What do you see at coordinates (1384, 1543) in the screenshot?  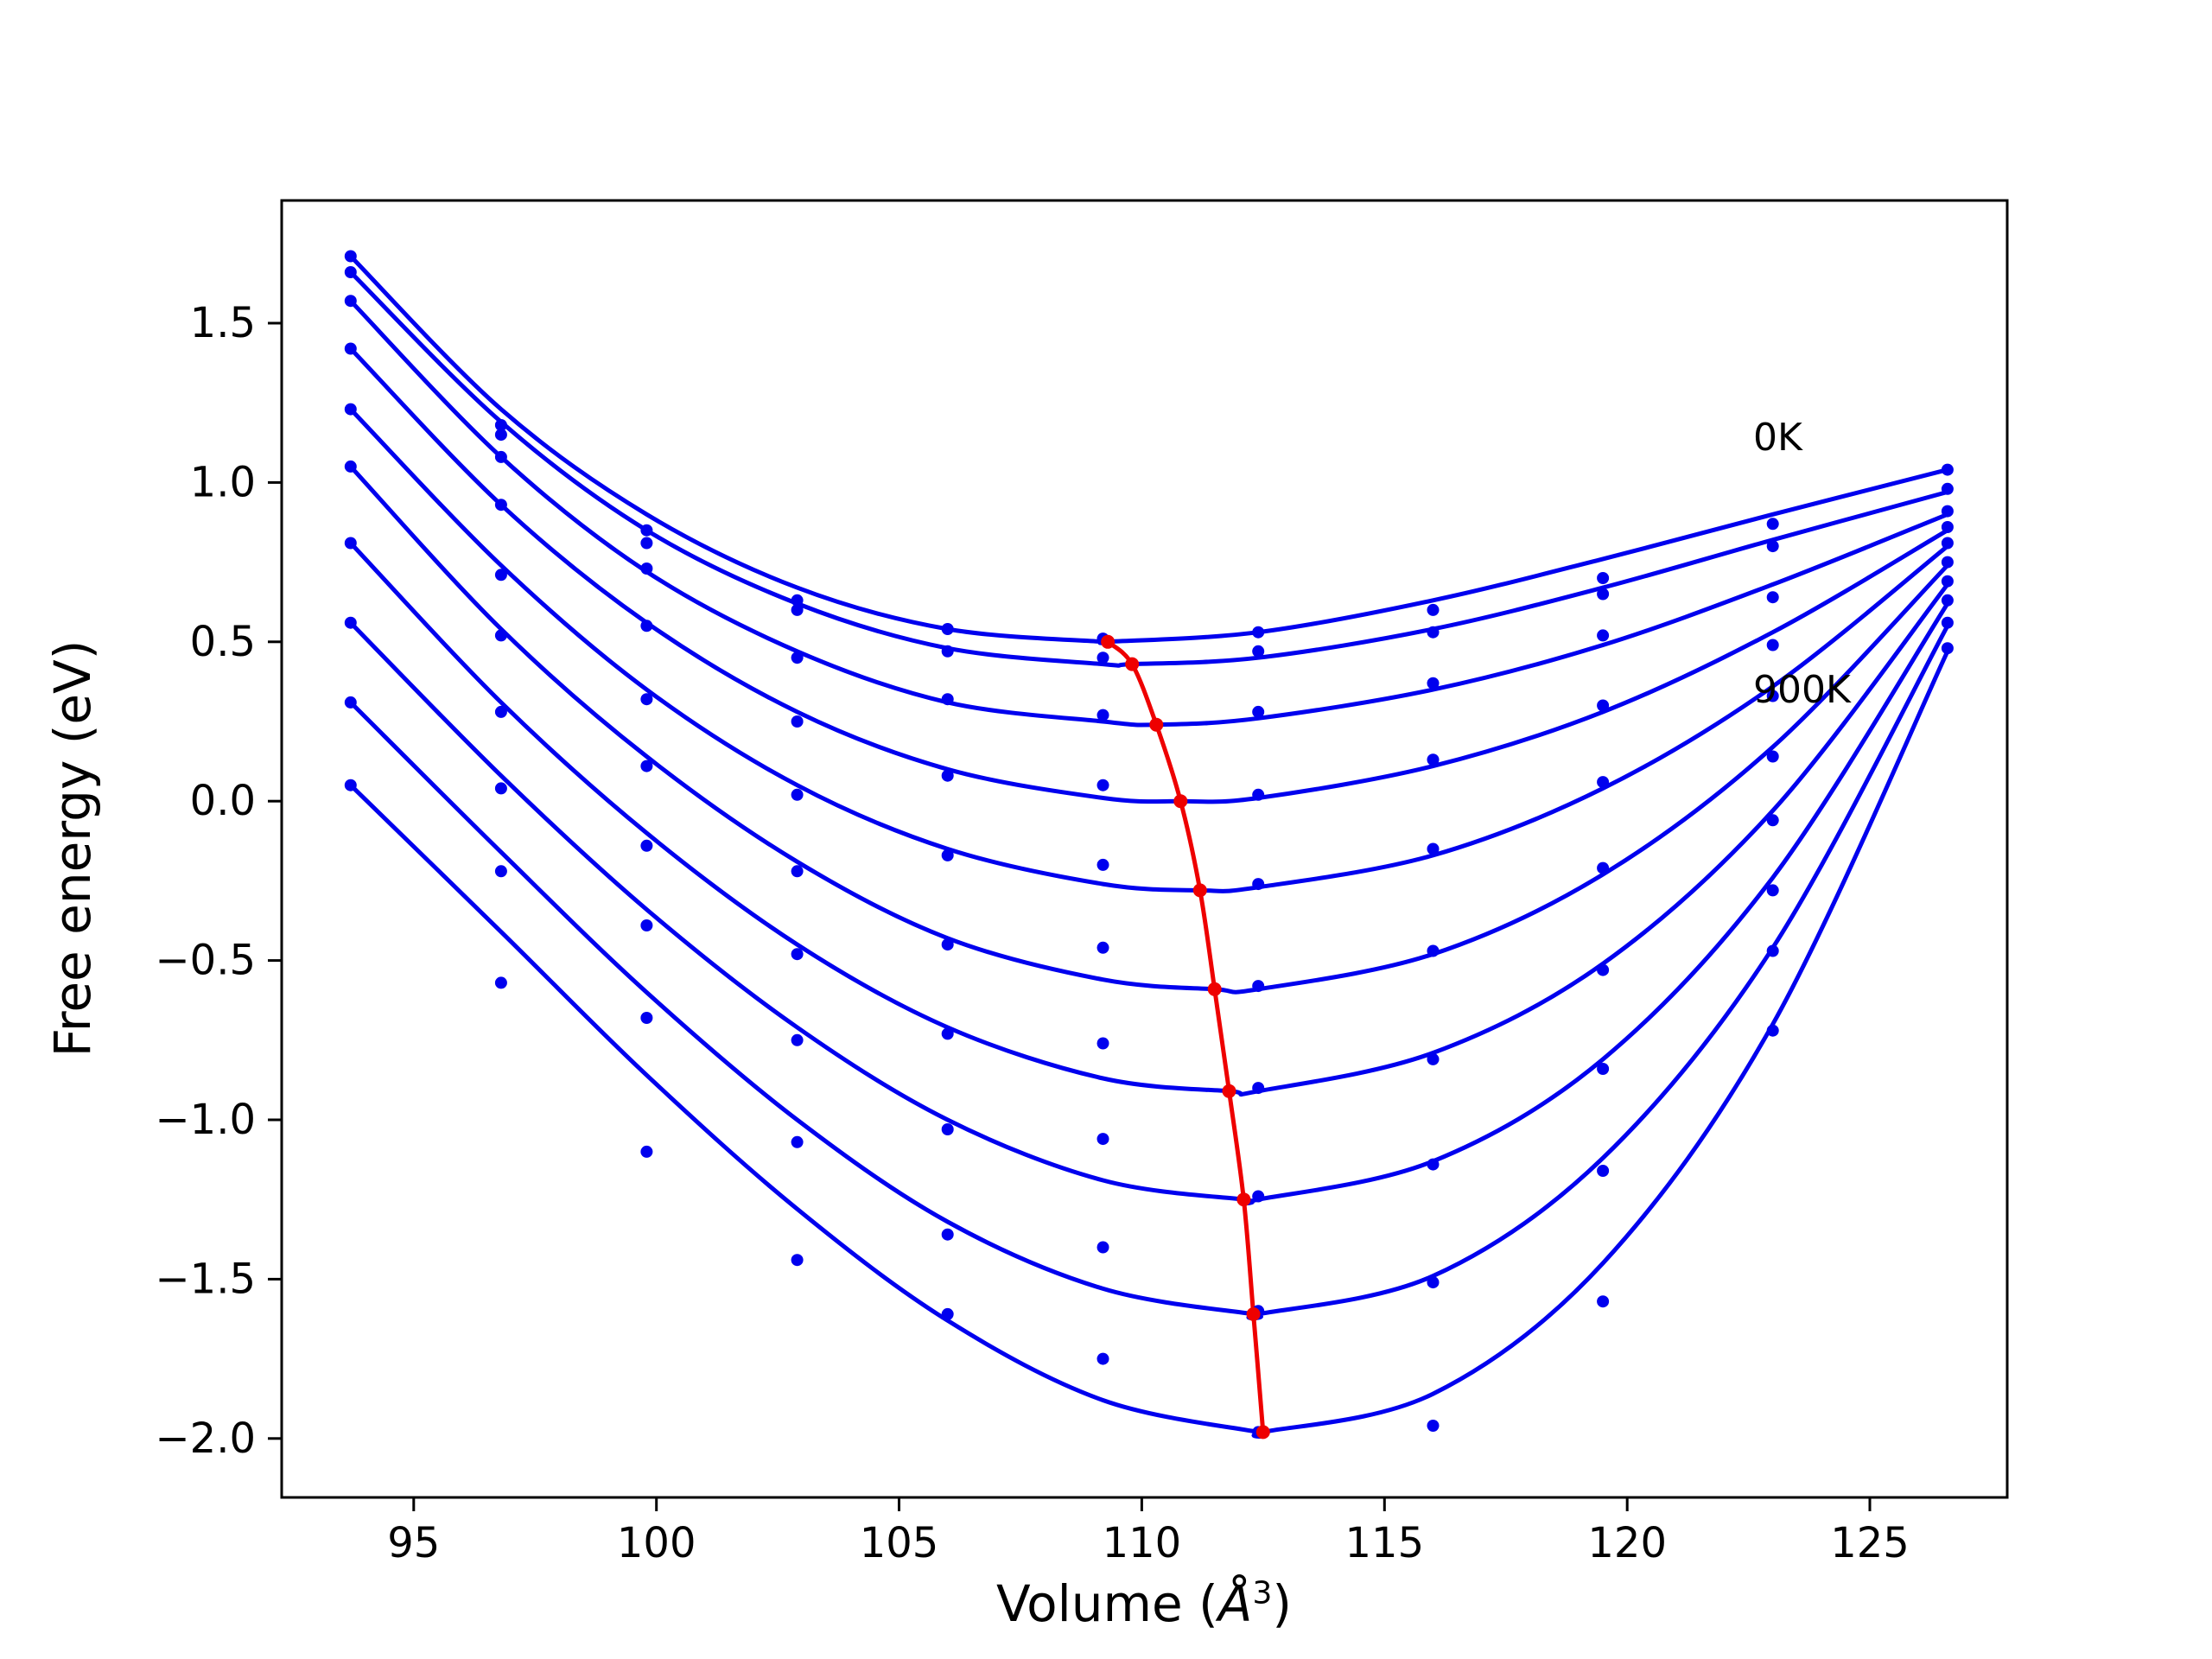 I see `x-tick-label: 115` at bounding box center [1384, 1543].